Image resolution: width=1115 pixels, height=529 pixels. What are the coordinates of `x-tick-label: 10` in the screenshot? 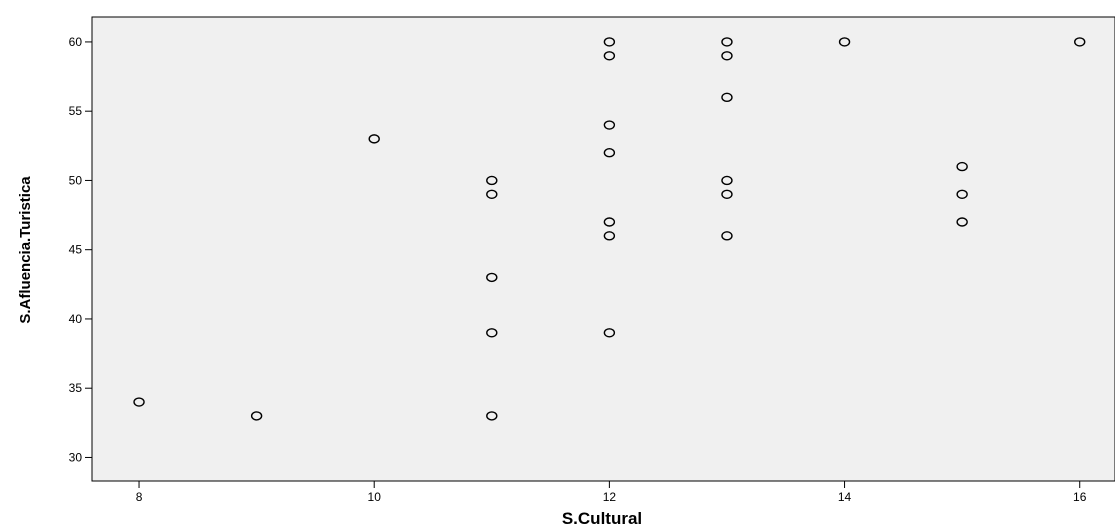 It's located at (375, 497).